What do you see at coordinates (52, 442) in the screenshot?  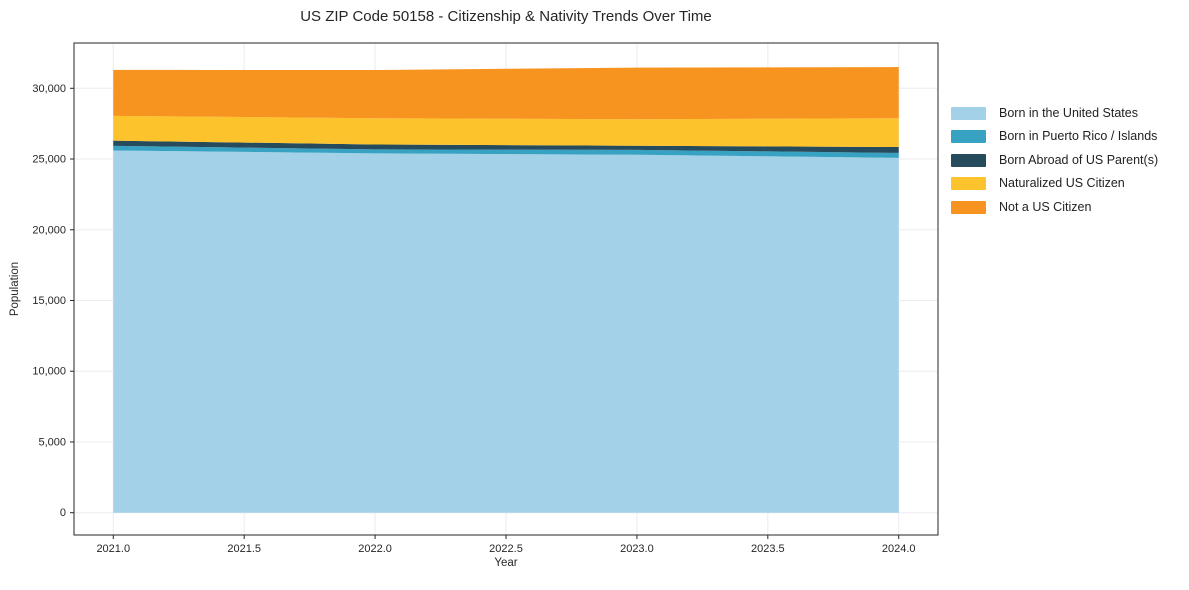 I see `y-tick-label: 5,000` at bounding box center [52, 442].